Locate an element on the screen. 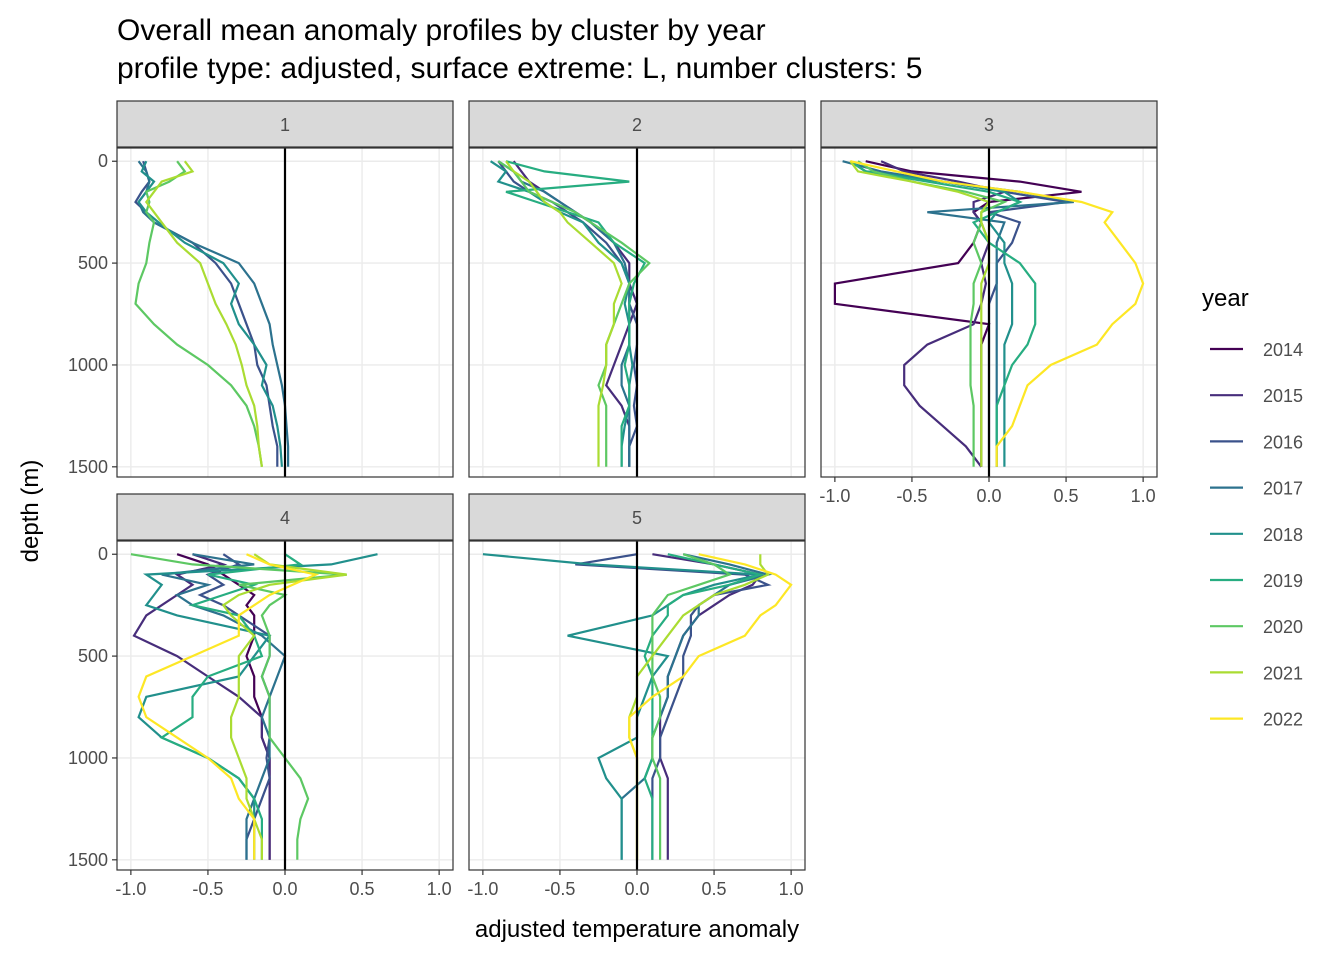 The image size is (1344, 965). legend-label: 2020 is located at coordinates (1283, 627).